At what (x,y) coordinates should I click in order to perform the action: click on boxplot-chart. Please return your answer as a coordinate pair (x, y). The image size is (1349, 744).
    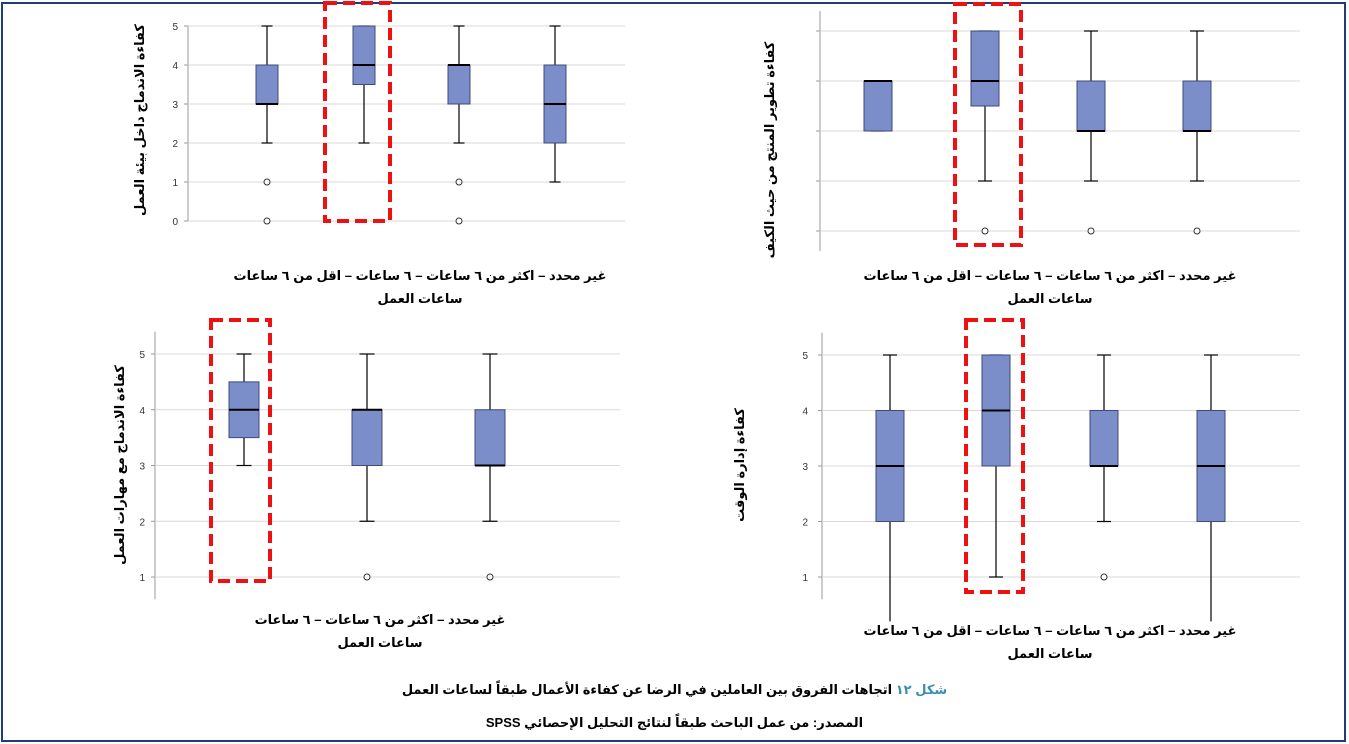
    Looking at the image, I should click on (1058, 126).